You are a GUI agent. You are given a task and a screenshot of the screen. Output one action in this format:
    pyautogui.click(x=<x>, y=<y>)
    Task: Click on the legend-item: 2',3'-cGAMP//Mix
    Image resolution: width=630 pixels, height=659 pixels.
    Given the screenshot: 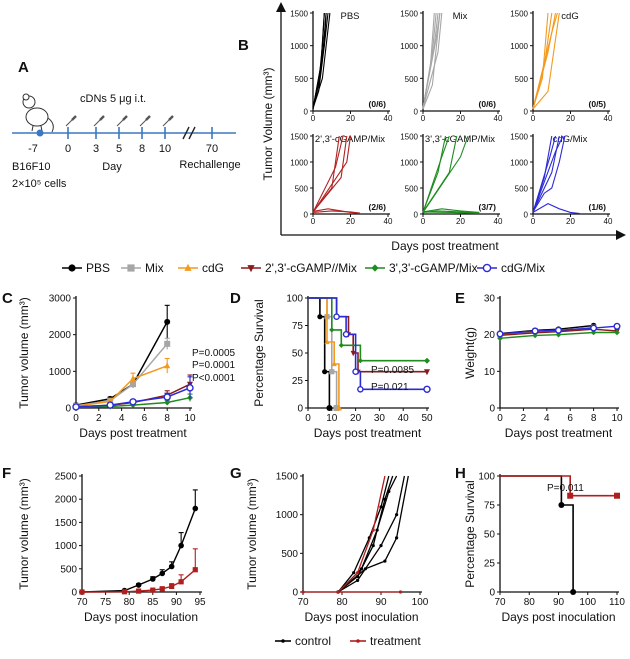 What is the action you would take?
    pyautogui.click(x=299, y=268)
    